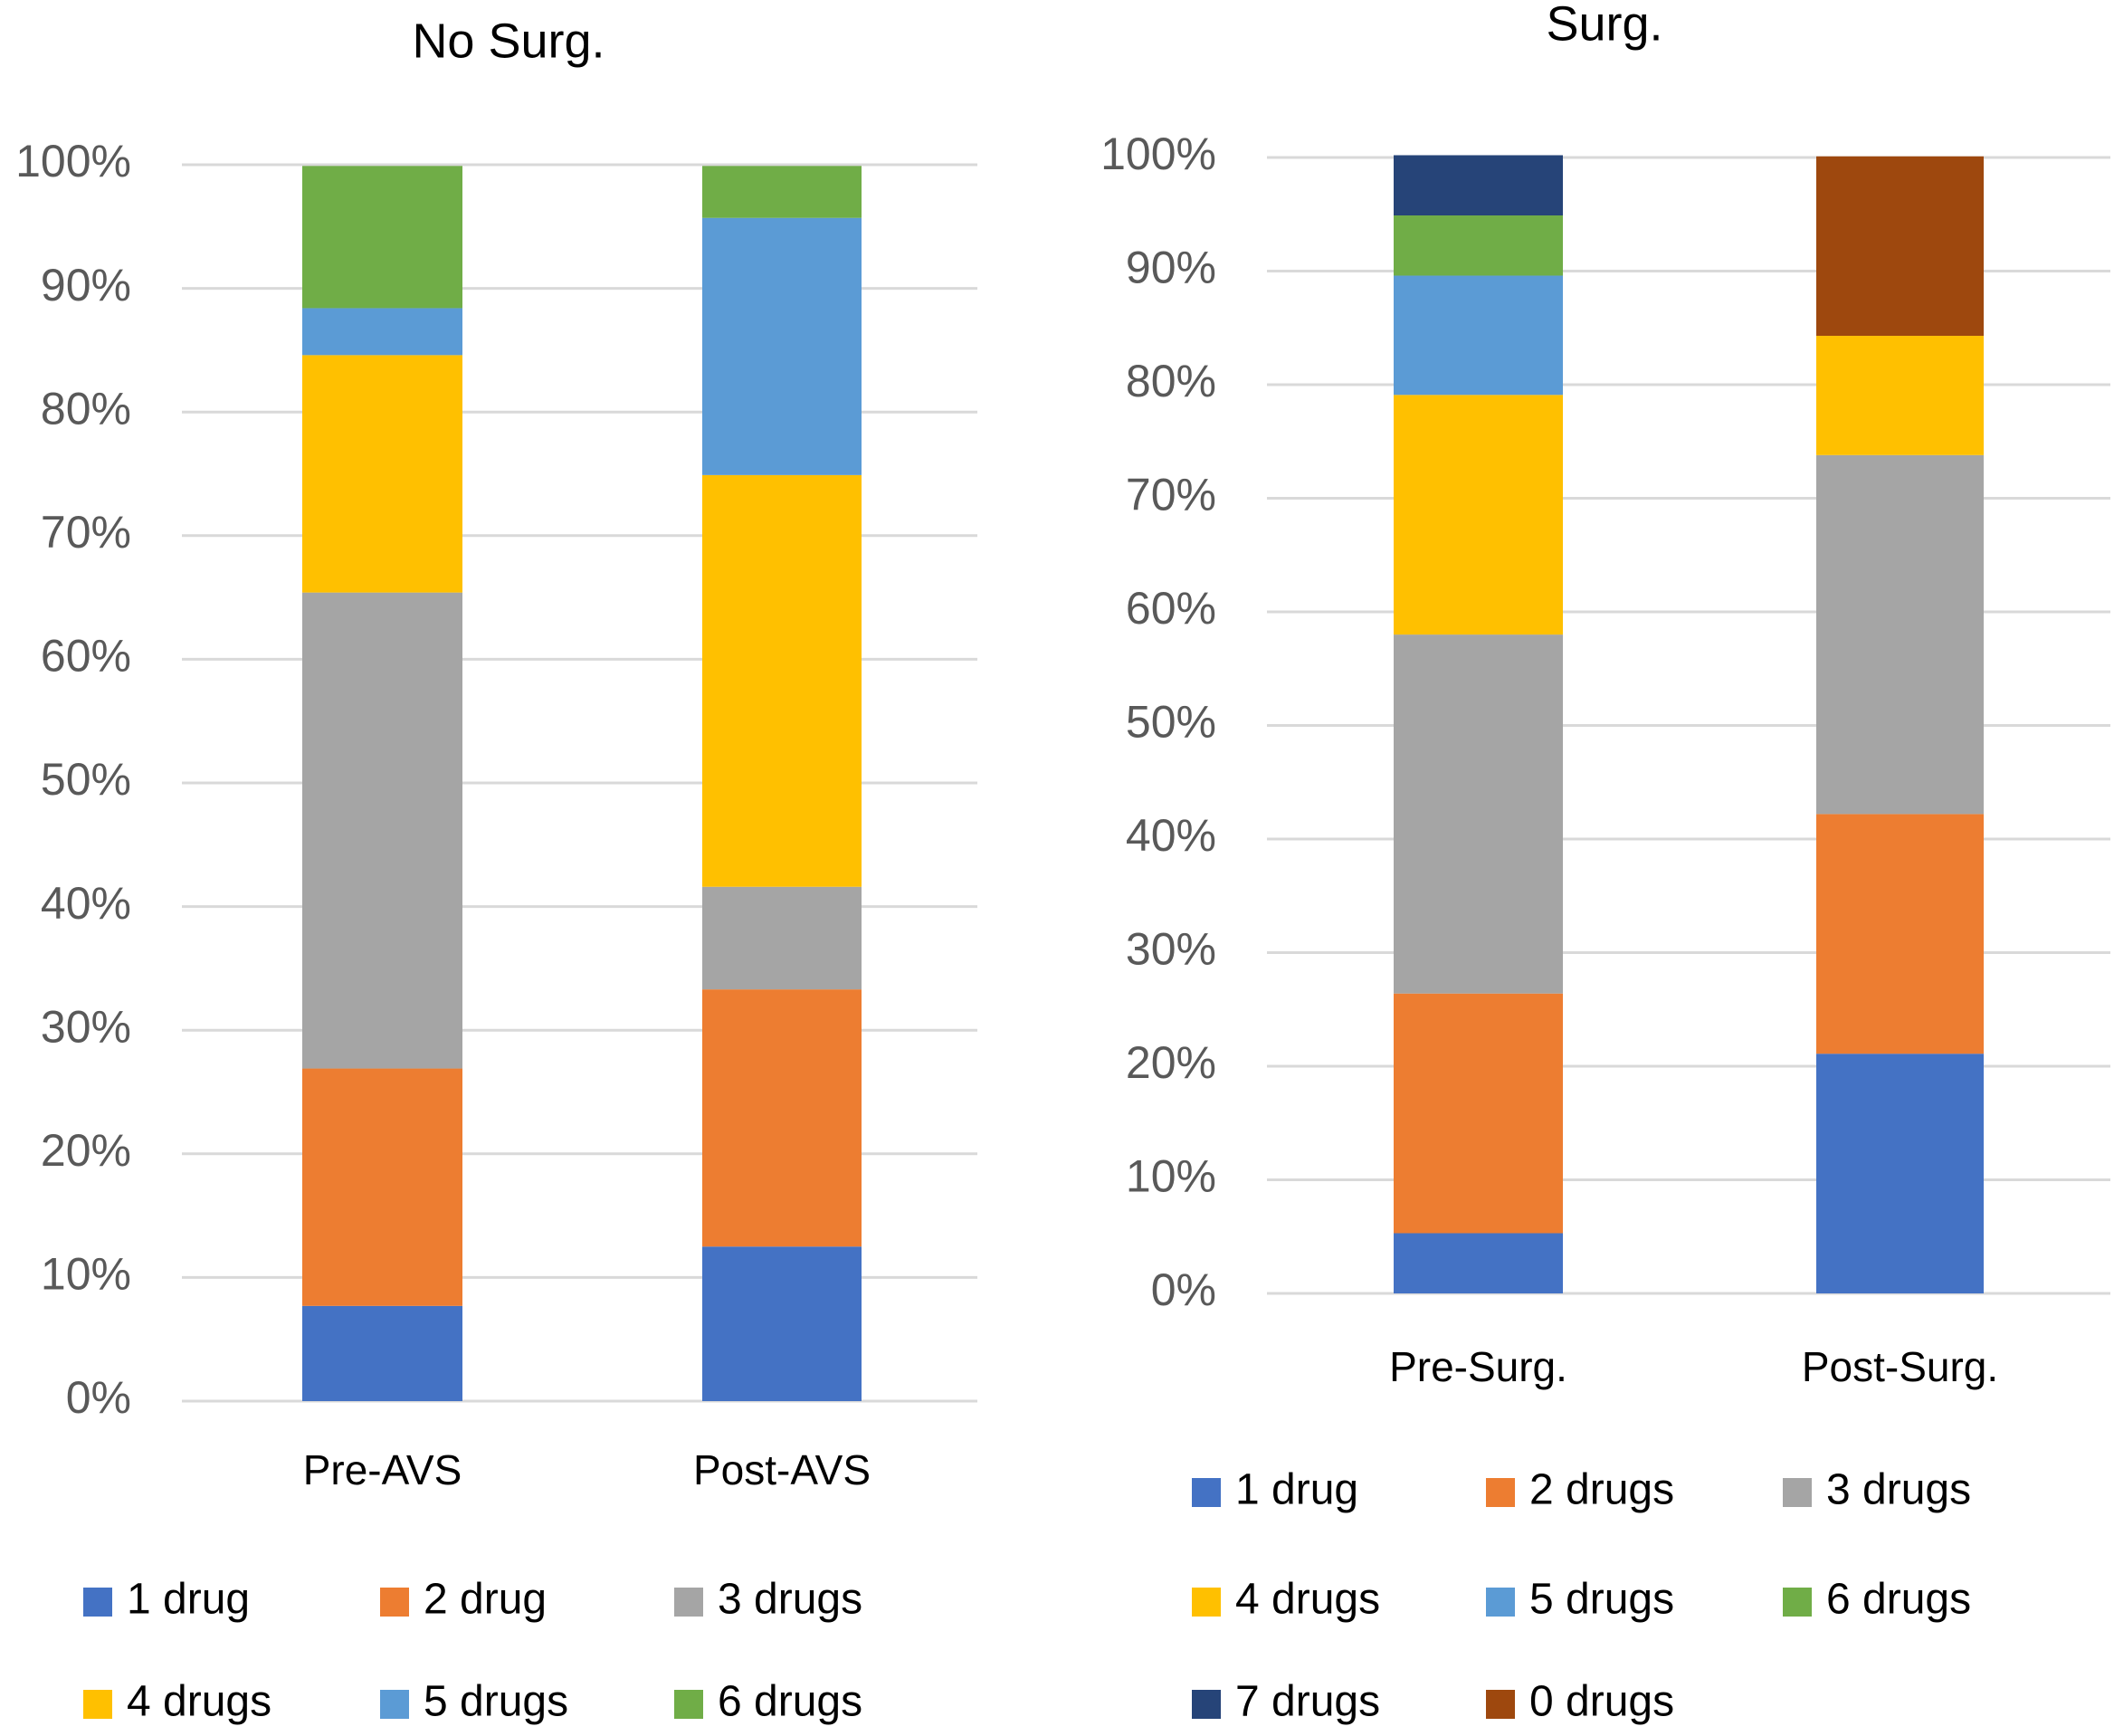  I want to click on chart-title: No Surg., so click(508, 41).